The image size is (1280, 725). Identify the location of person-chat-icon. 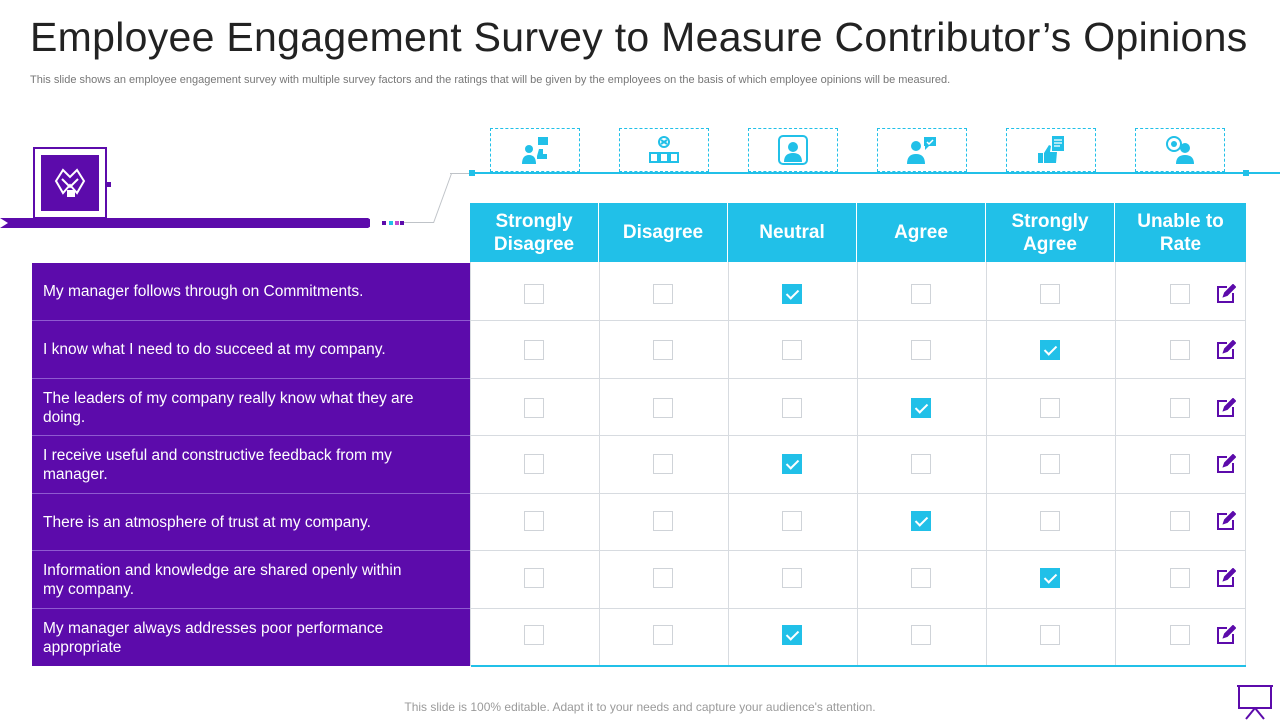
(922, 150).